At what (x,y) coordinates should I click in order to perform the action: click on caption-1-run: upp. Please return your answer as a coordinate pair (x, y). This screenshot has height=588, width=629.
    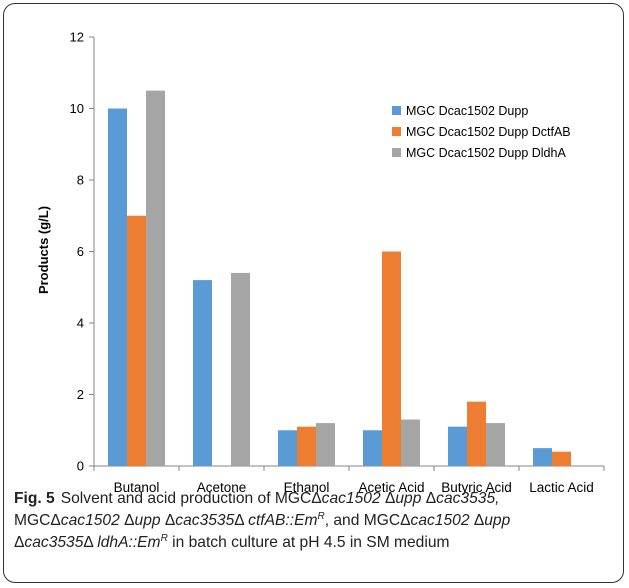
    Looking at the image, I should click on (408, 498).